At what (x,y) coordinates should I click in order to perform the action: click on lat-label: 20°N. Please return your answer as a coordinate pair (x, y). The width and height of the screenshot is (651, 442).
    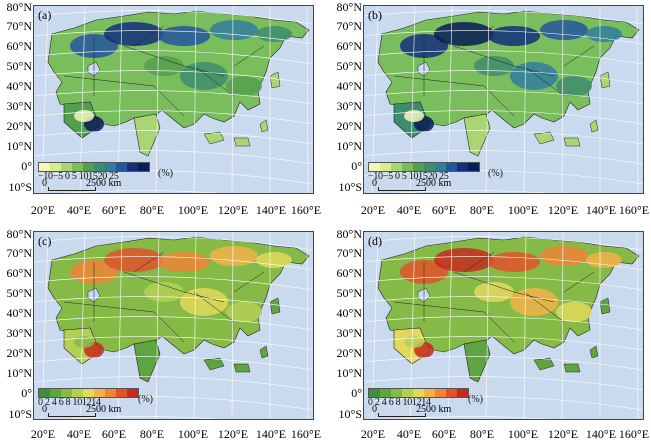
    Looking at the image, I should click on (19, 353).